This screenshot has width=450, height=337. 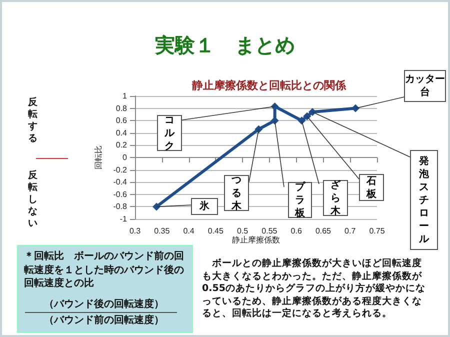 What do you see at coordinates (120, 169) in the screenshot?
I see `y-tick-label: -0.2` at bounding box center [120, 169].